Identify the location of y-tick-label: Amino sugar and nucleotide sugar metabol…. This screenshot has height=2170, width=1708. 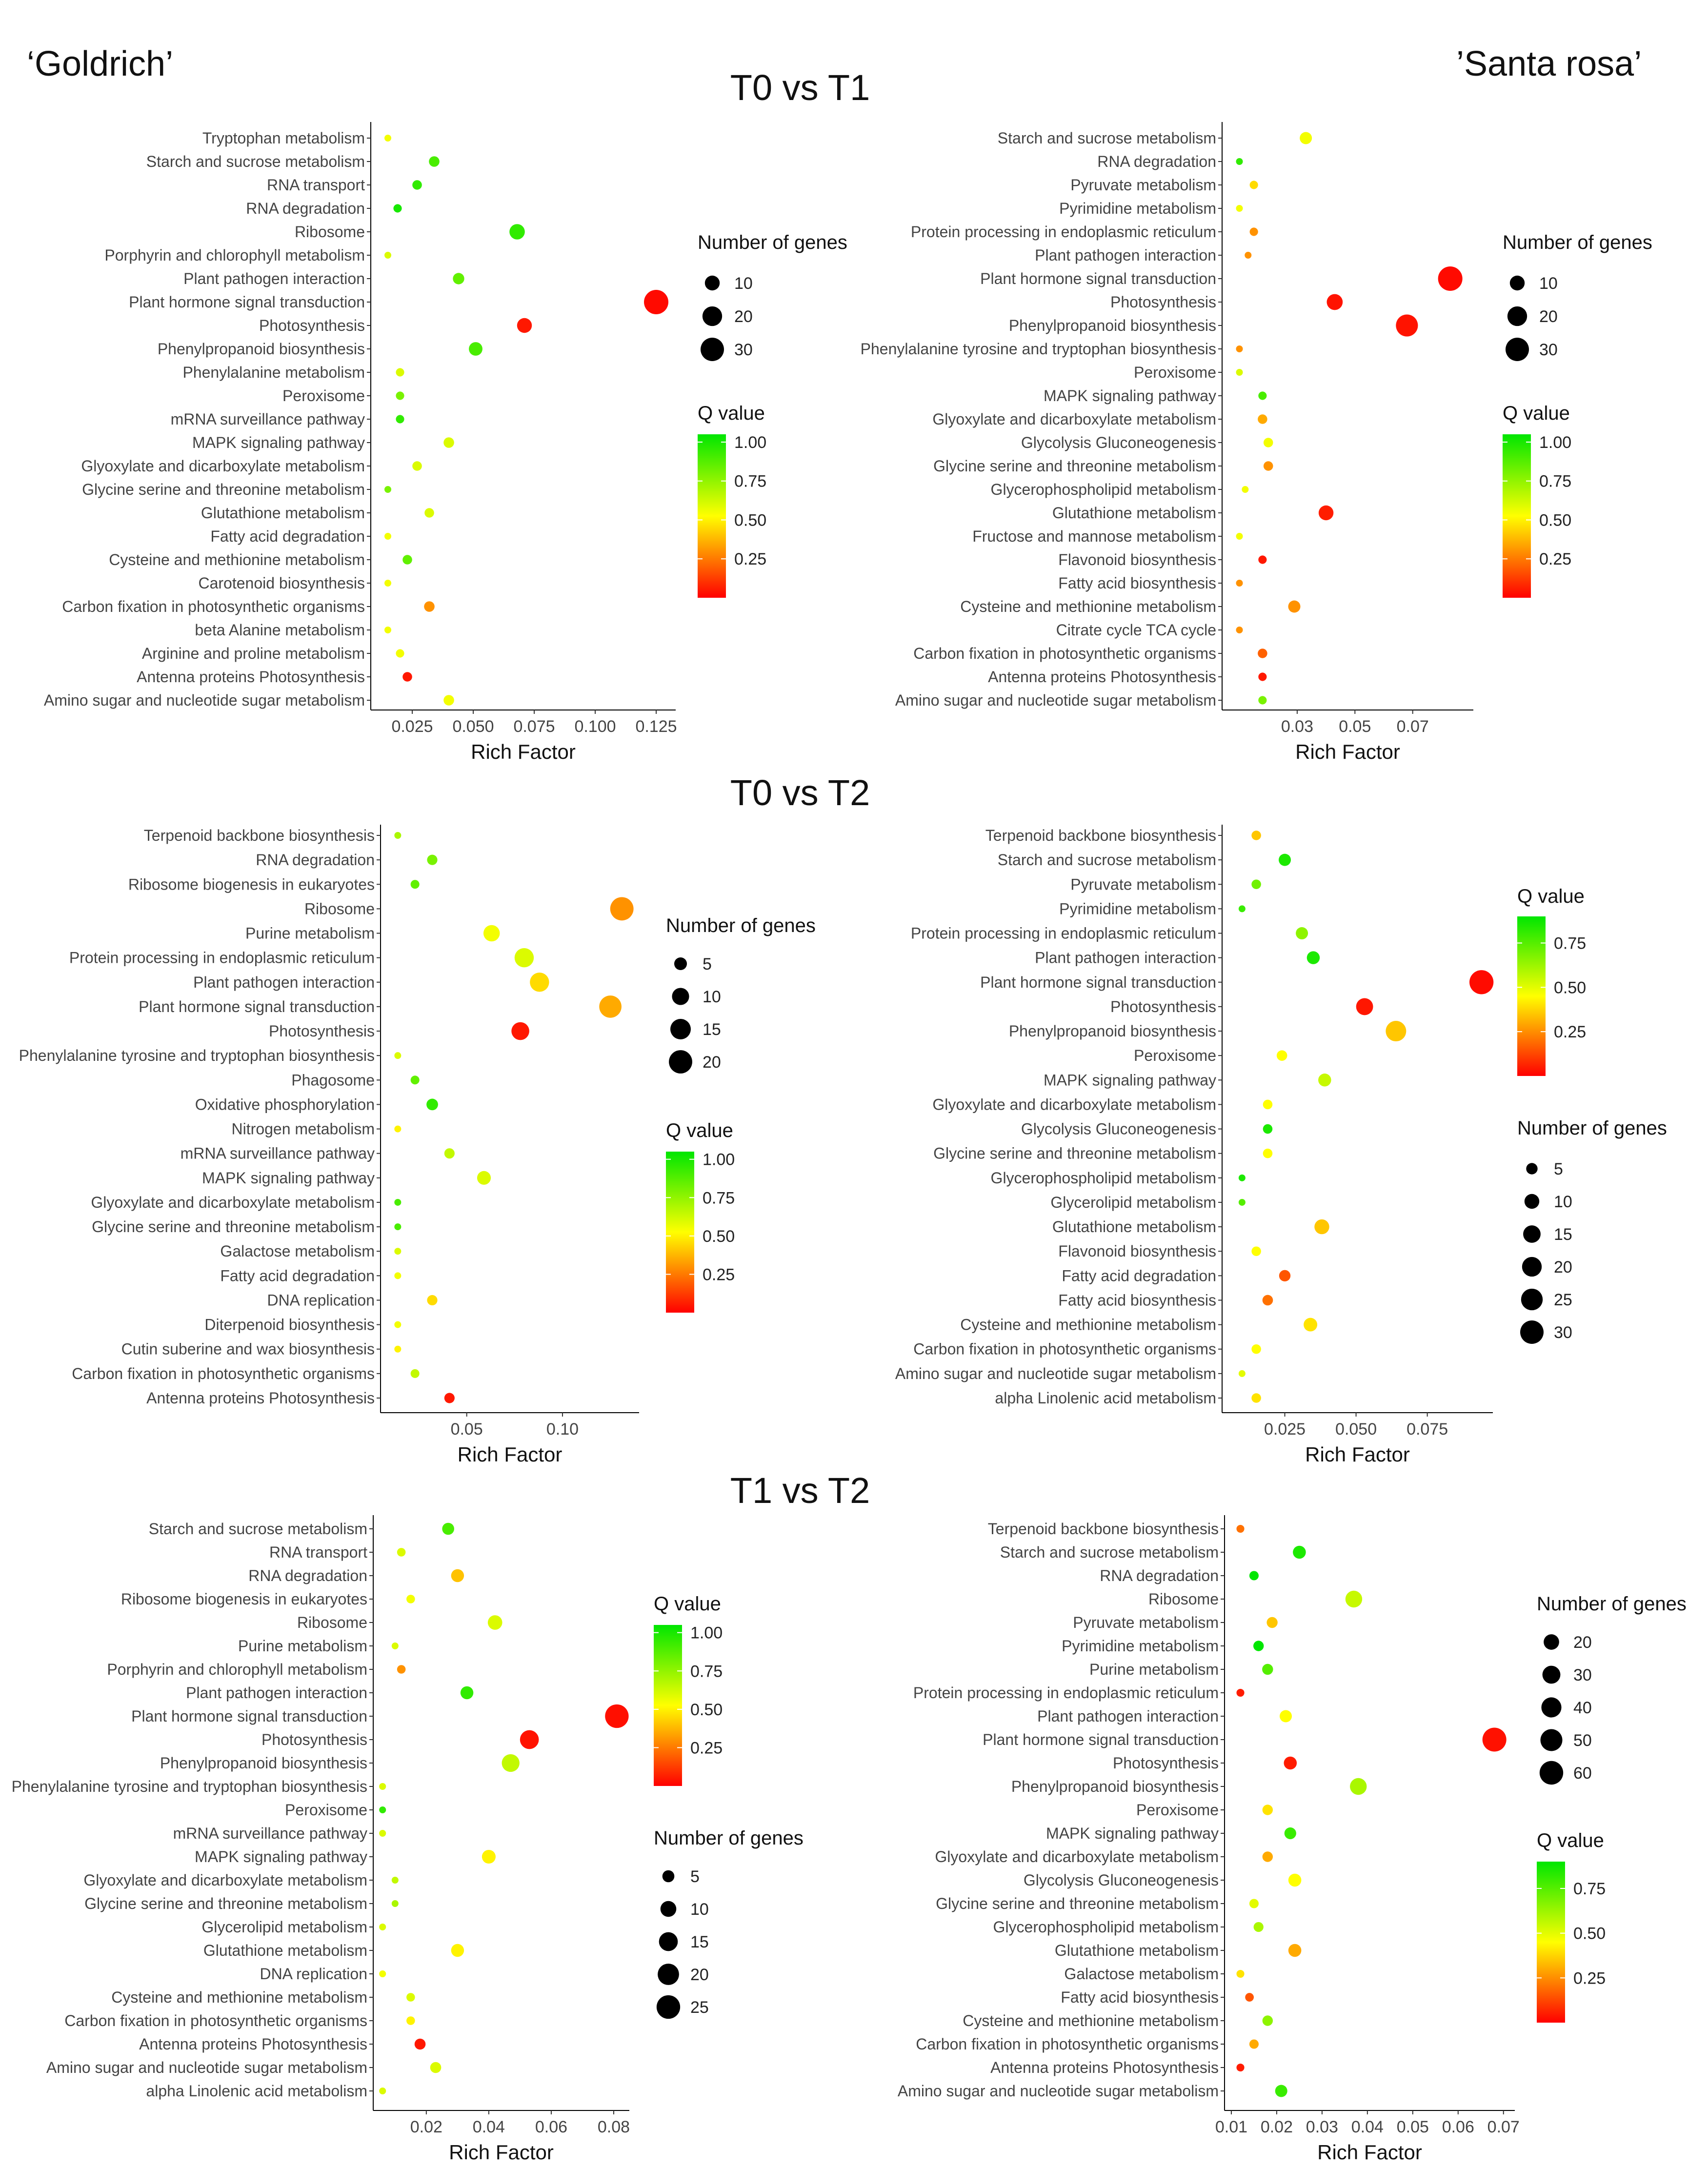
(204, 700).